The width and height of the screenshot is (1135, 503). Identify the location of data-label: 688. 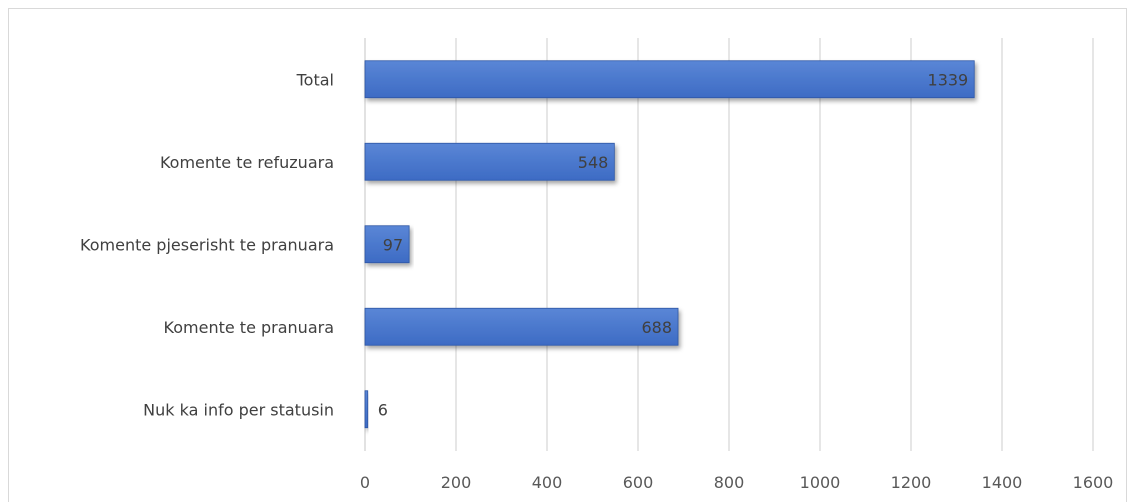
(656, 327).